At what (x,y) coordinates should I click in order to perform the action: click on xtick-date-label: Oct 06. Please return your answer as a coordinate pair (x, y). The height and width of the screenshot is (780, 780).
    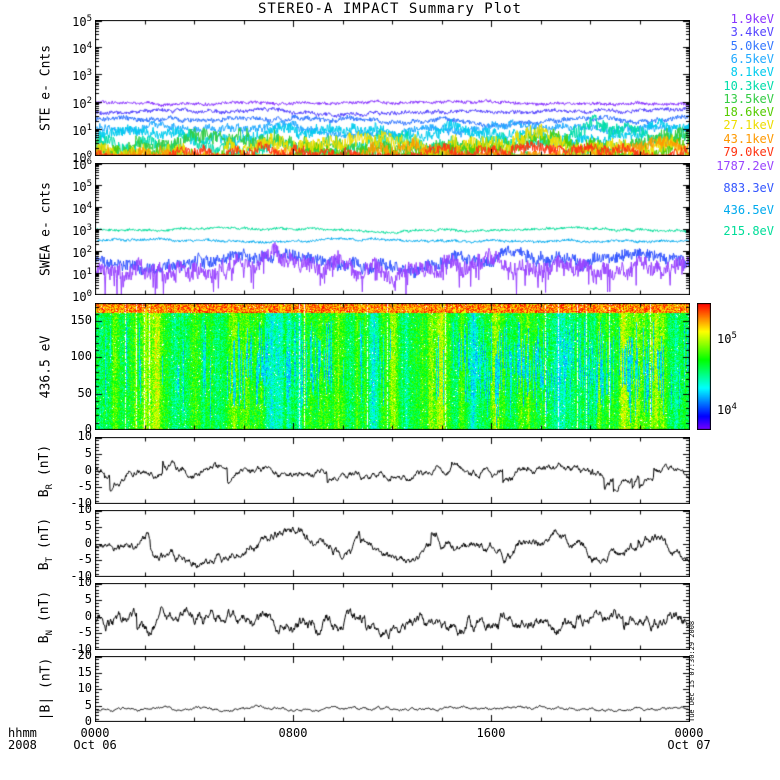
    Looking at the image, I should click on (95, 745).